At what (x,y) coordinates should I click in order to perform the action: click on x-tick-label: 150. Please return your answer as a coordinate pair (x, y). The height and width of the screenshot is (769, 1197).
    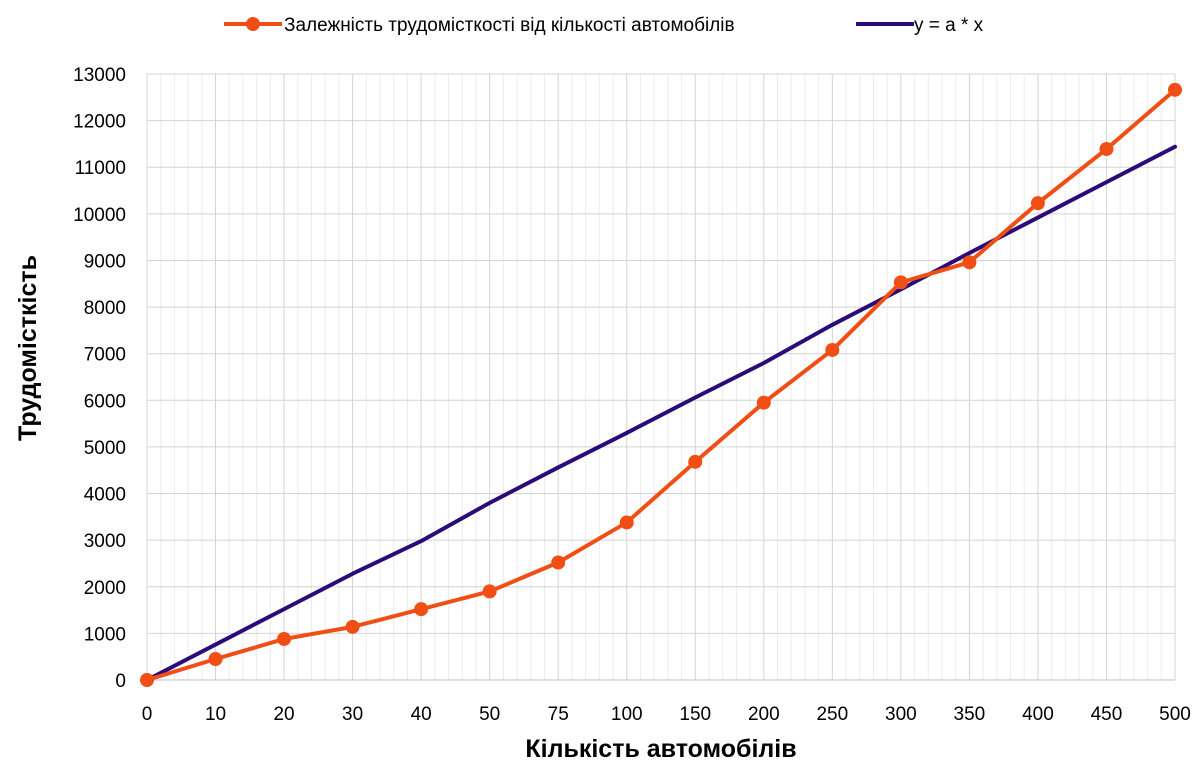
    Looking at the image, I should click on (695, 714).